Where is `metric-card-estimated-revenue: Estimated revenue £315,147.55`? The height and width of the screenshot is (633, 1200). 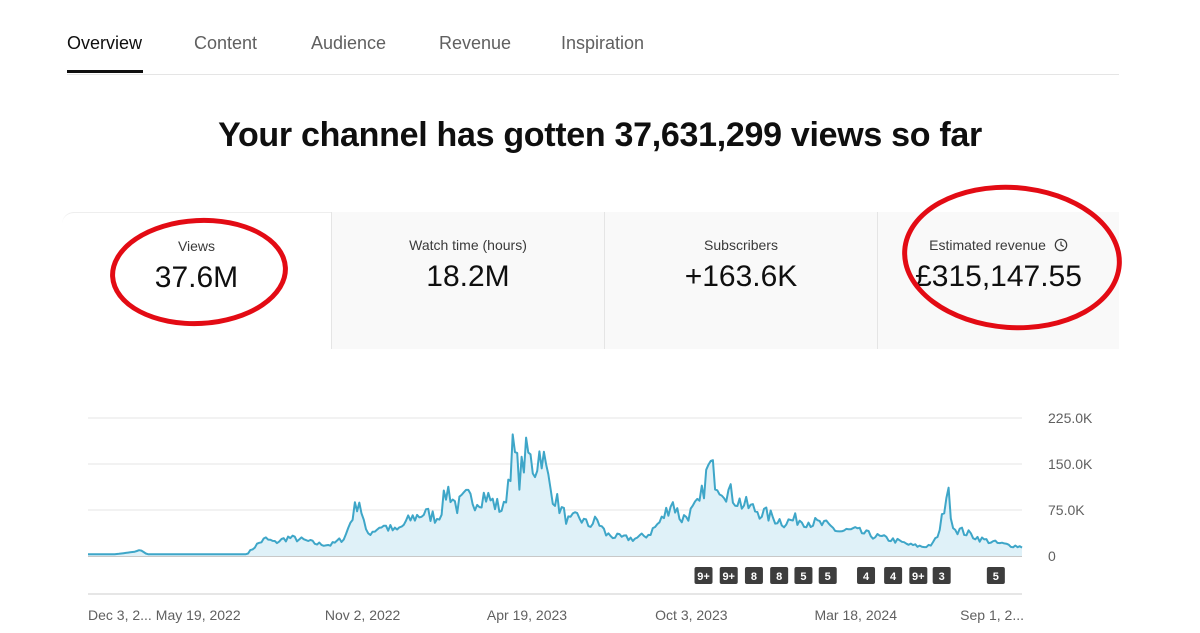
metric-card-estimated-revenue: Estimated revenue £315,147.55 is located at coordinates (998, 280).